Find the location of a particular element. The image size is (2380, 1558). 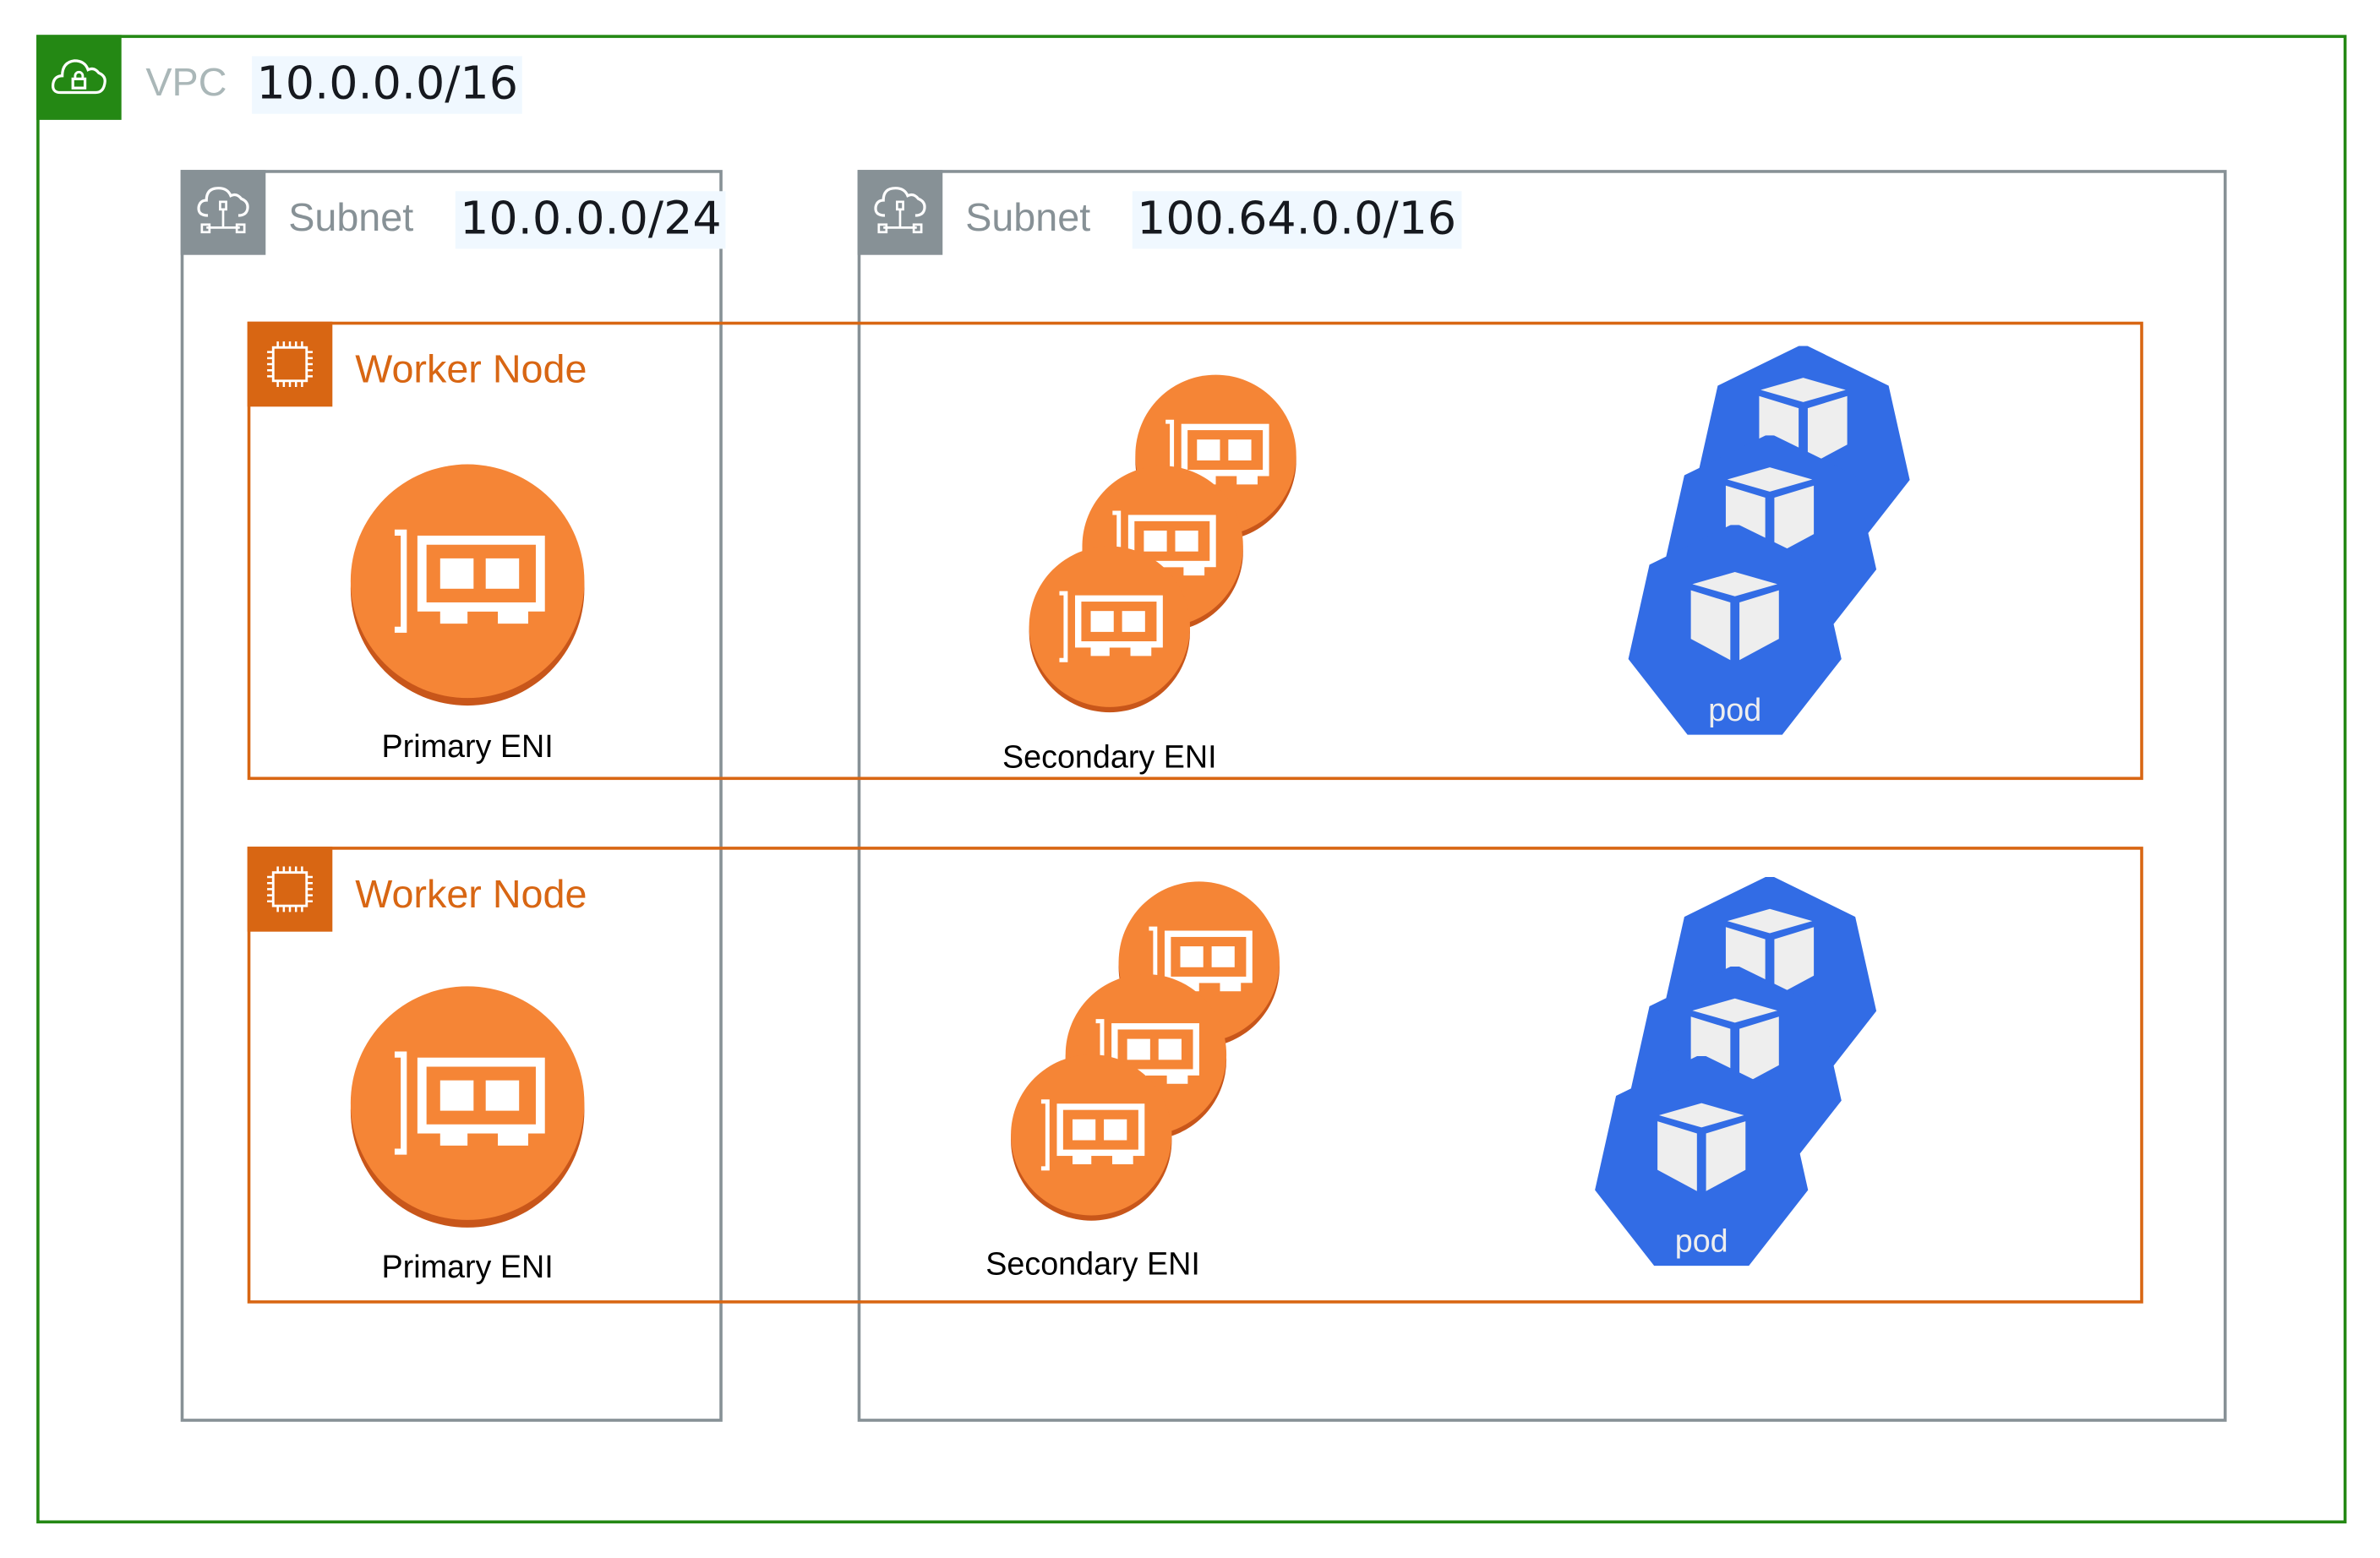

vpc-cidr: 10.0.0.0/16 is located at coordinates (388, 85).